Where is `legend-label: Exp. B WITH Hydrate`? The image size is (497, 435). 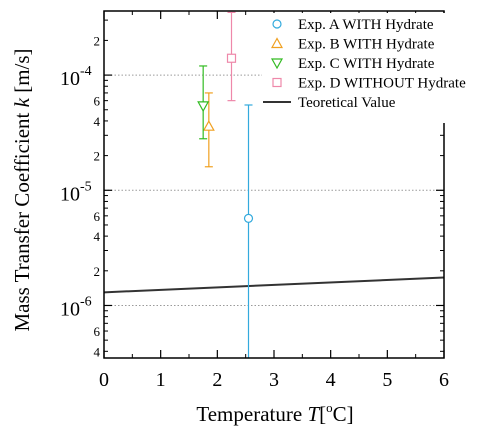 legend-label: Exp. B WITH Hydrate is located at coordinates (366, 45).